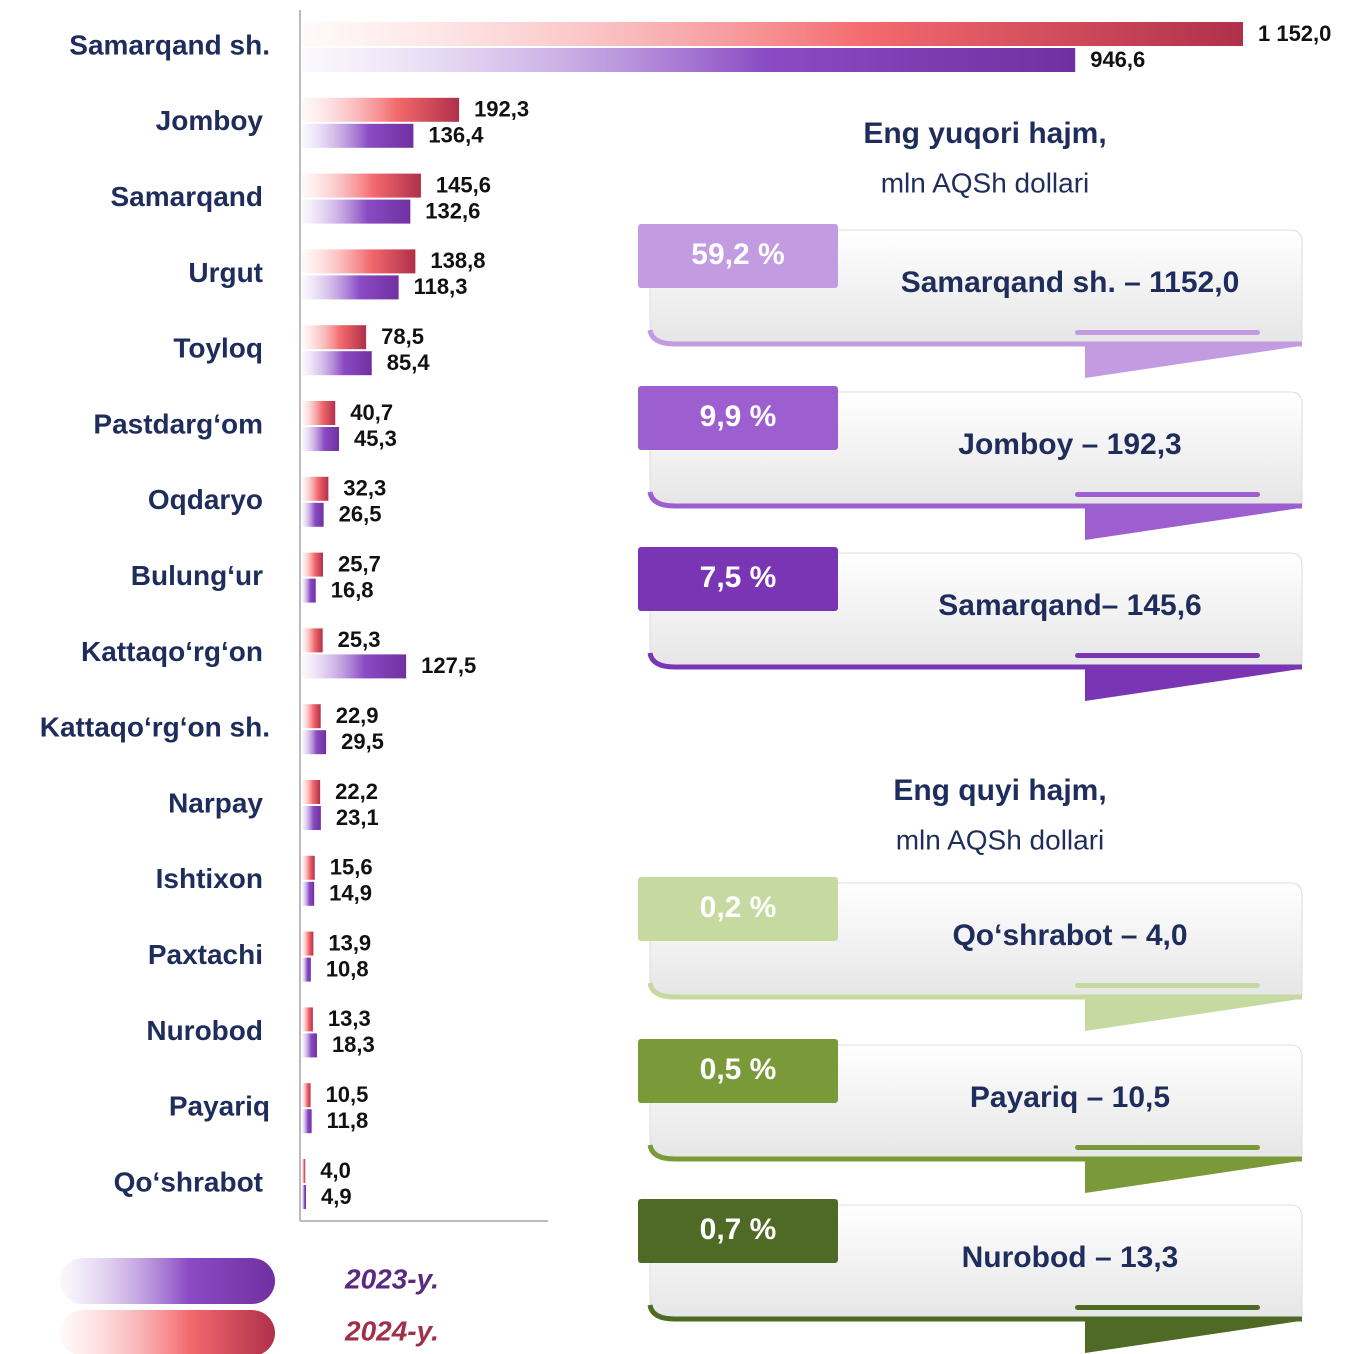 Image resolution: width=1350 pixels, height=1354 pixels. I want to click on share-label: 0,5 %, so click(738, 1069).